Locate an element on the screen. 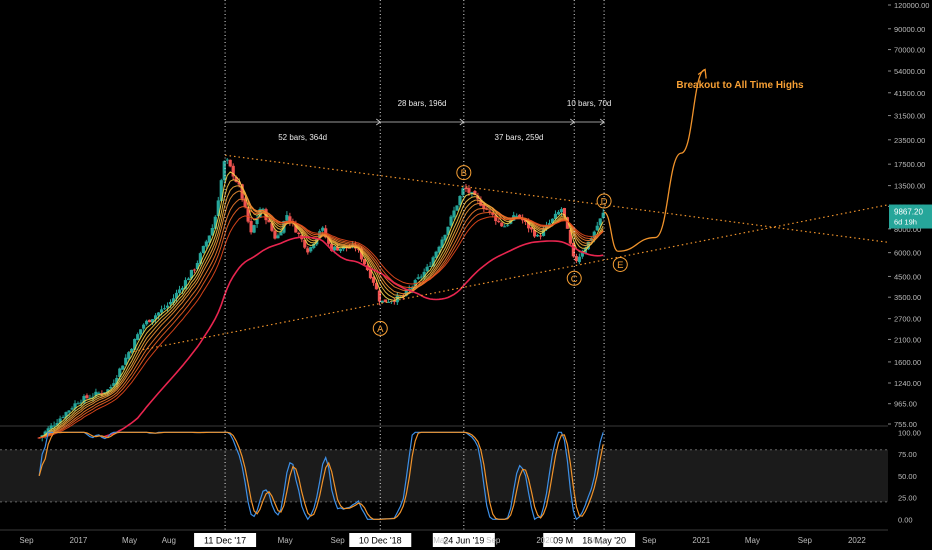 Image resolution: width=932 pixels, height=550 pixels. wave-point: C is located at coordinates (574, 278).